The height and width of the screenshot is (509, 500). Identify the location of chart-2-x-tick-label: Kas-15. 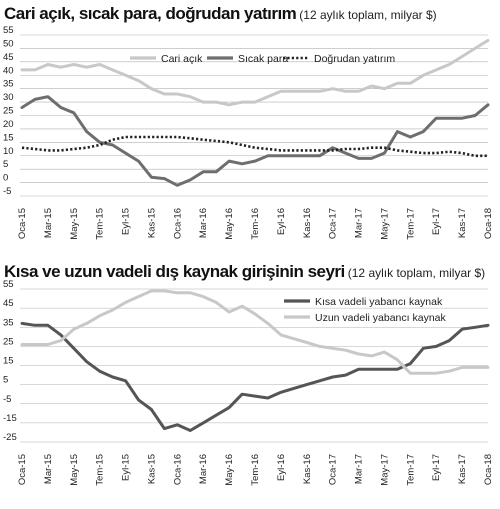
(151, 469).